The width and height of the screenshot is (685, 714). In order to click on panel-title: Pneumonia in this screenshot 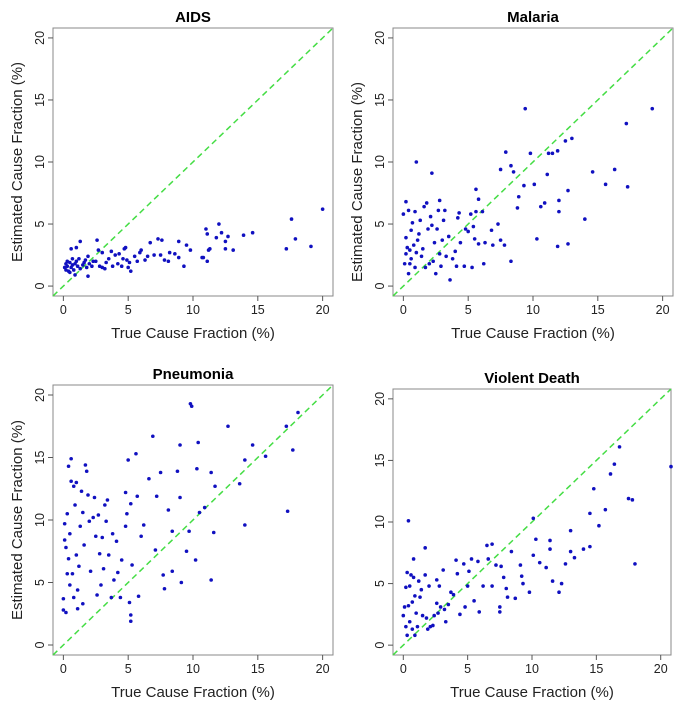, I will do `click(194, 374)`.